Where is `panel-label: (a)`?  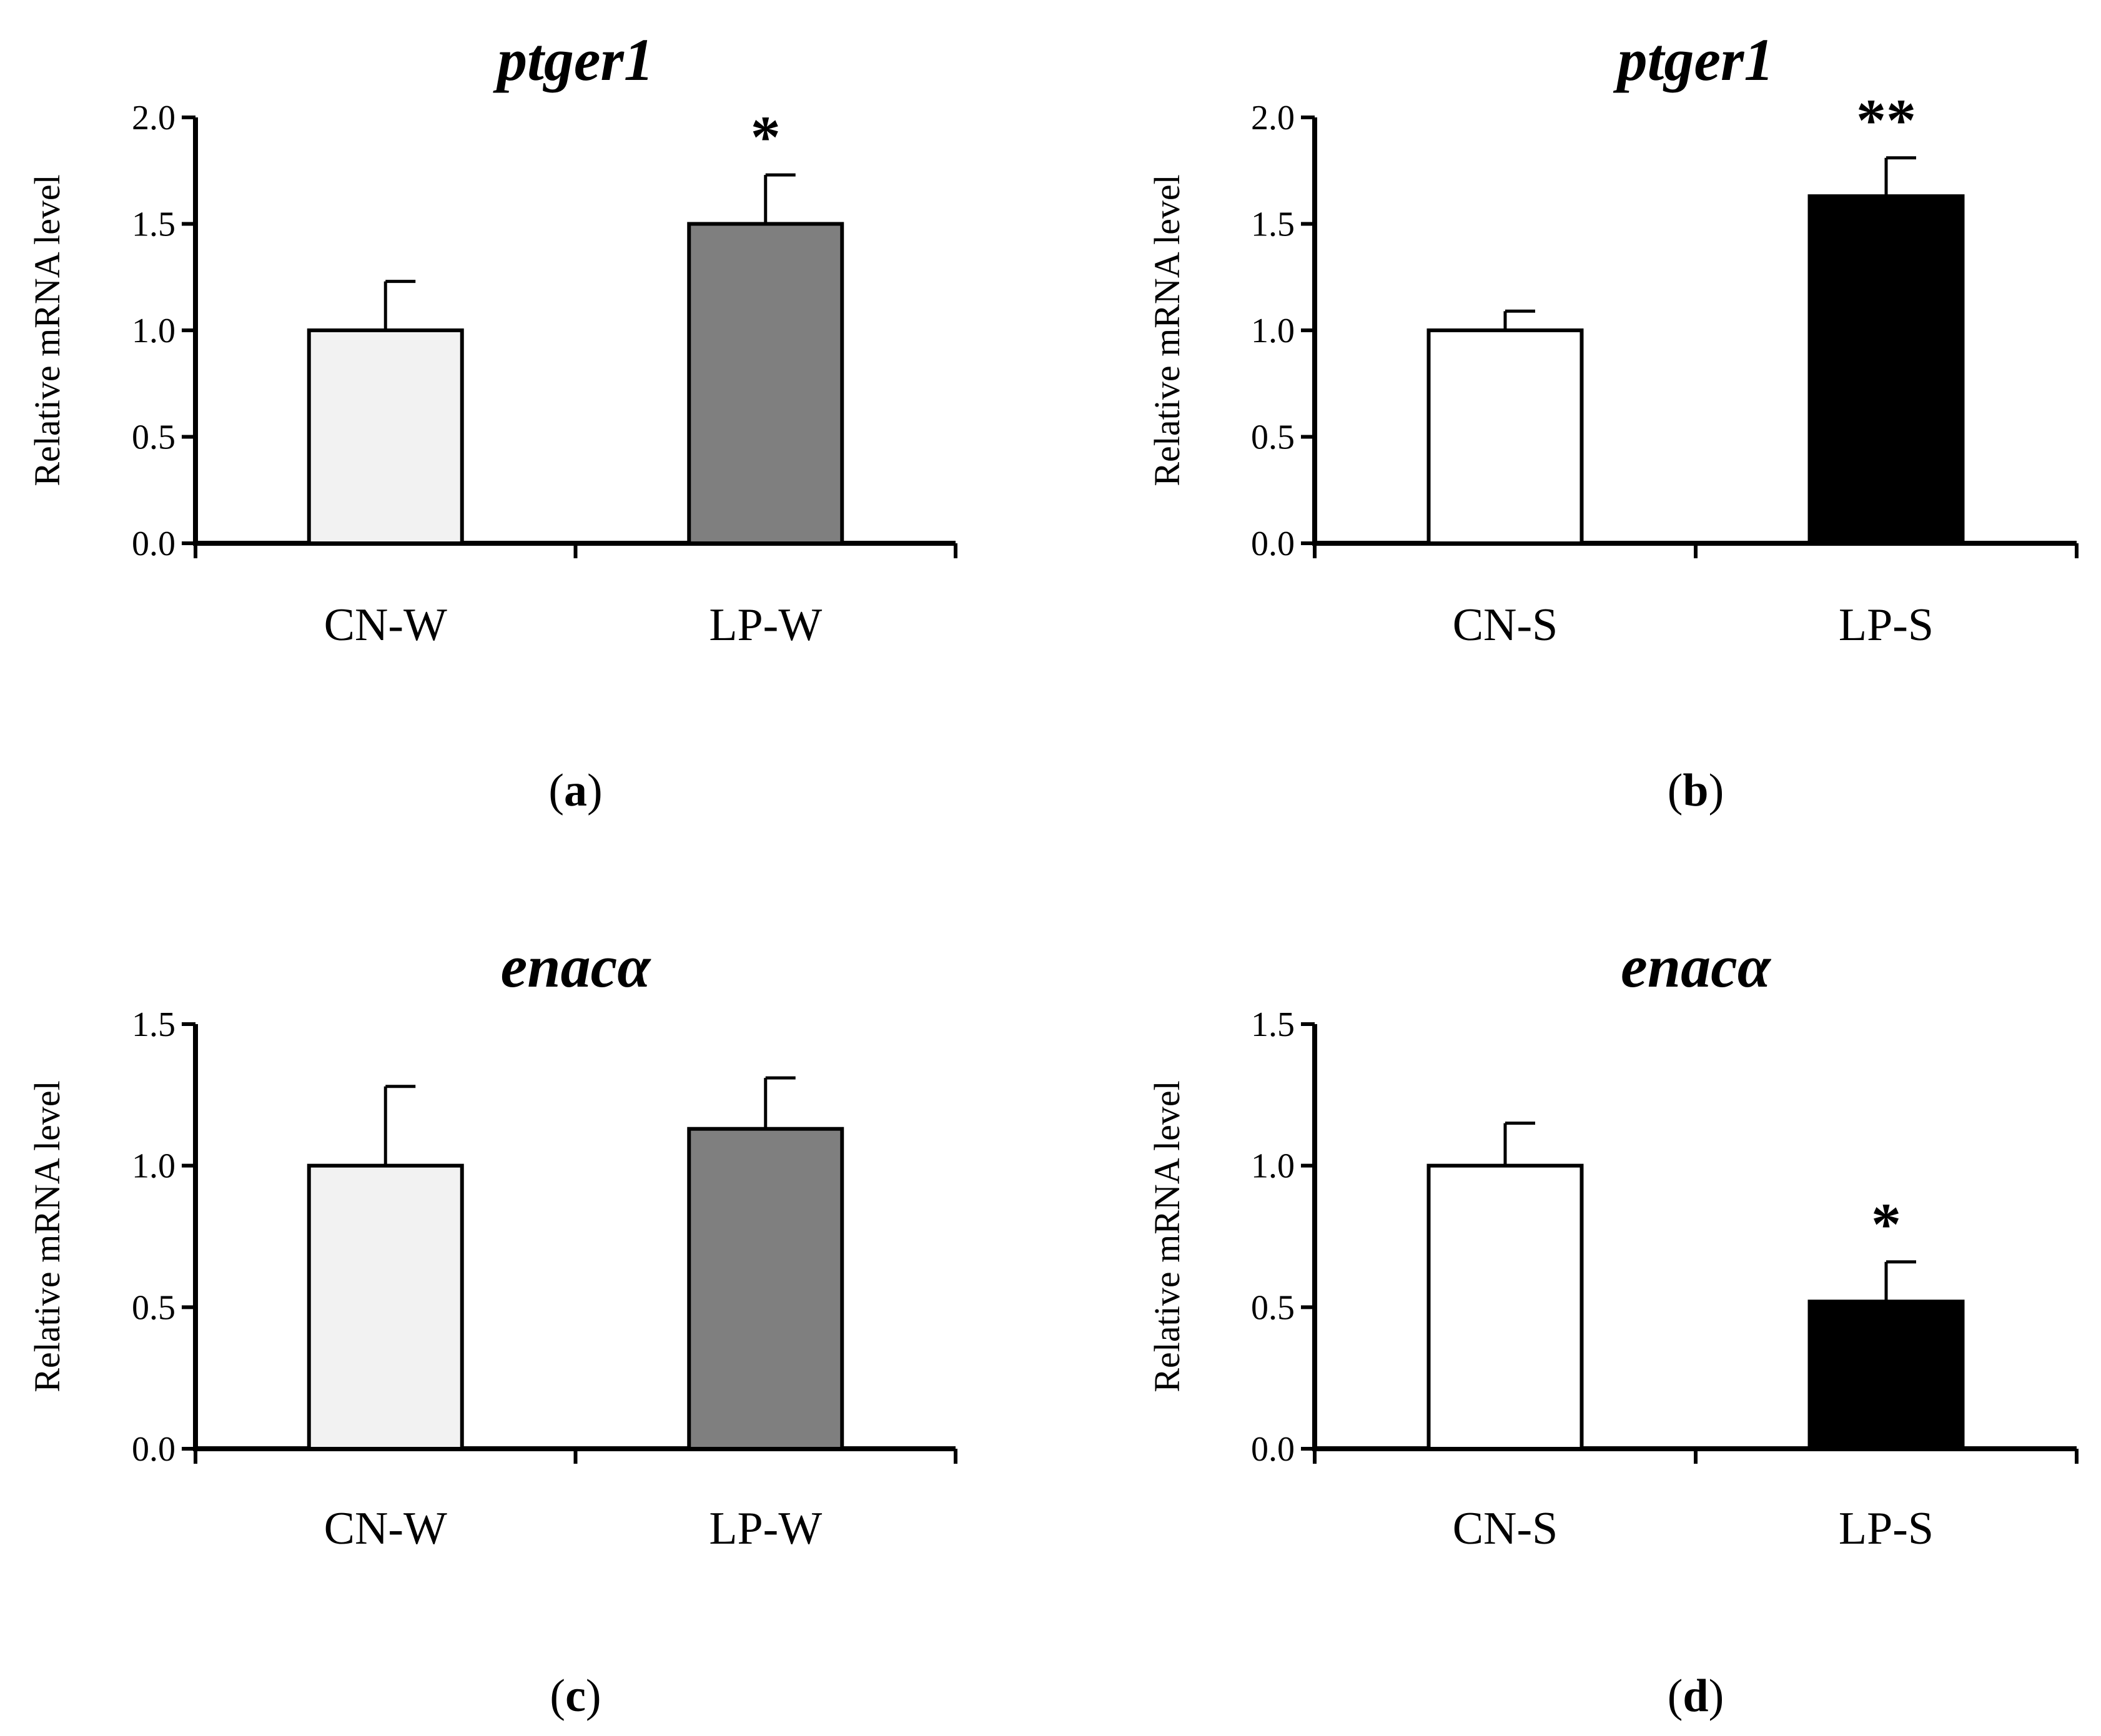 panel-label: (a) is located at coordinates (575, 790).